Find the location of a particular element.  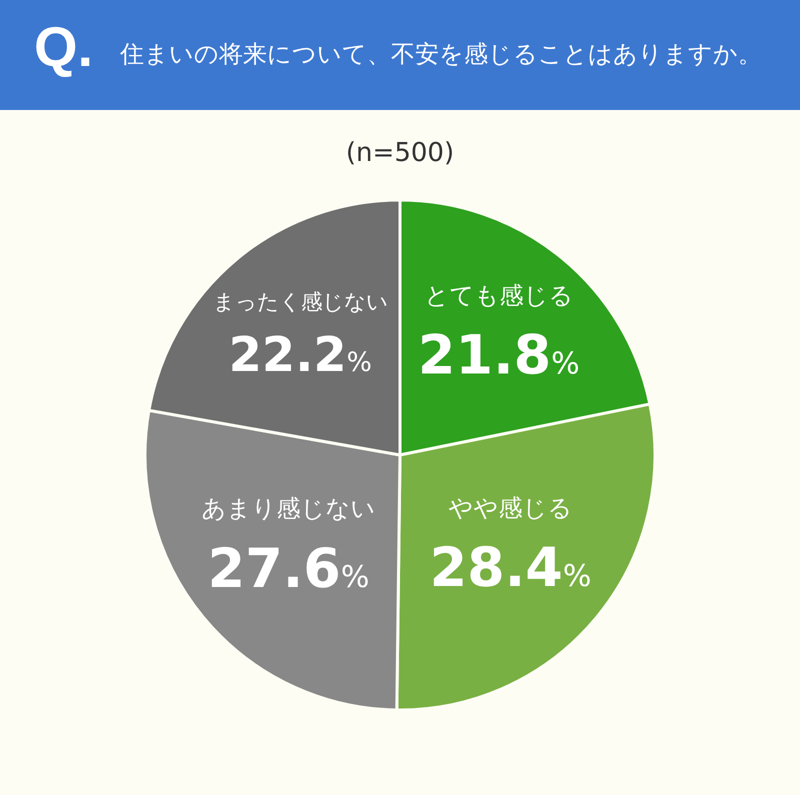

text: Q. is located at coordinates (64, 46).